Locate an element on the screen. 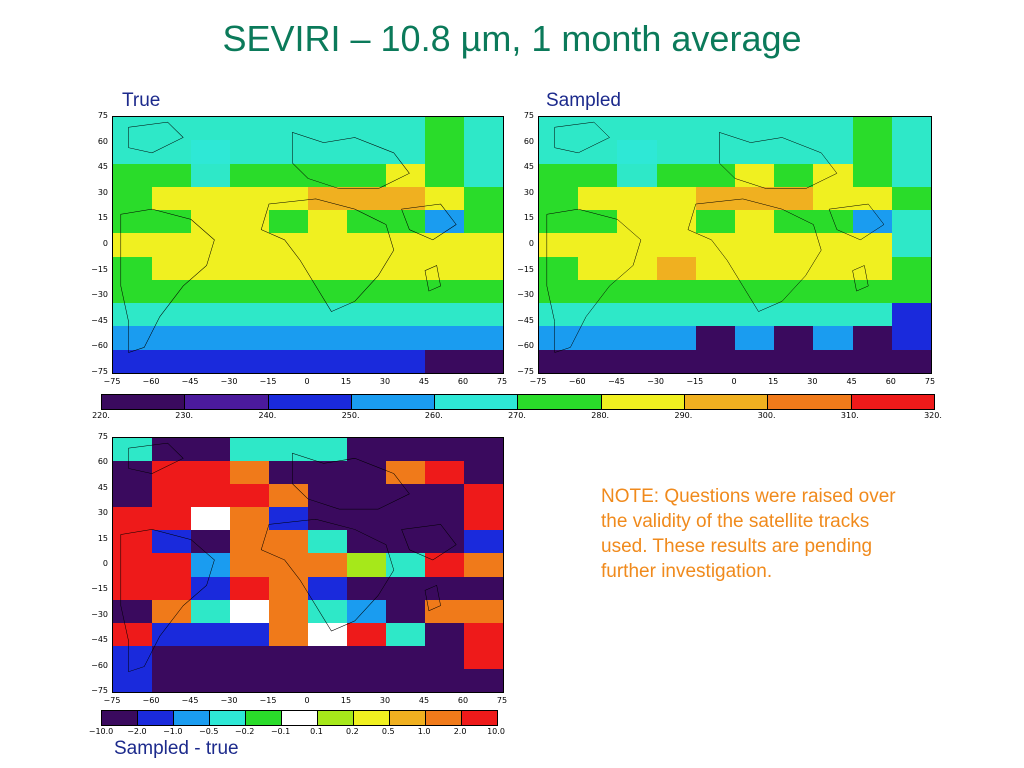 The width and height of the screenshot is (1024, 768). y-tick-label: −75 is located at coordinates (99, 690).